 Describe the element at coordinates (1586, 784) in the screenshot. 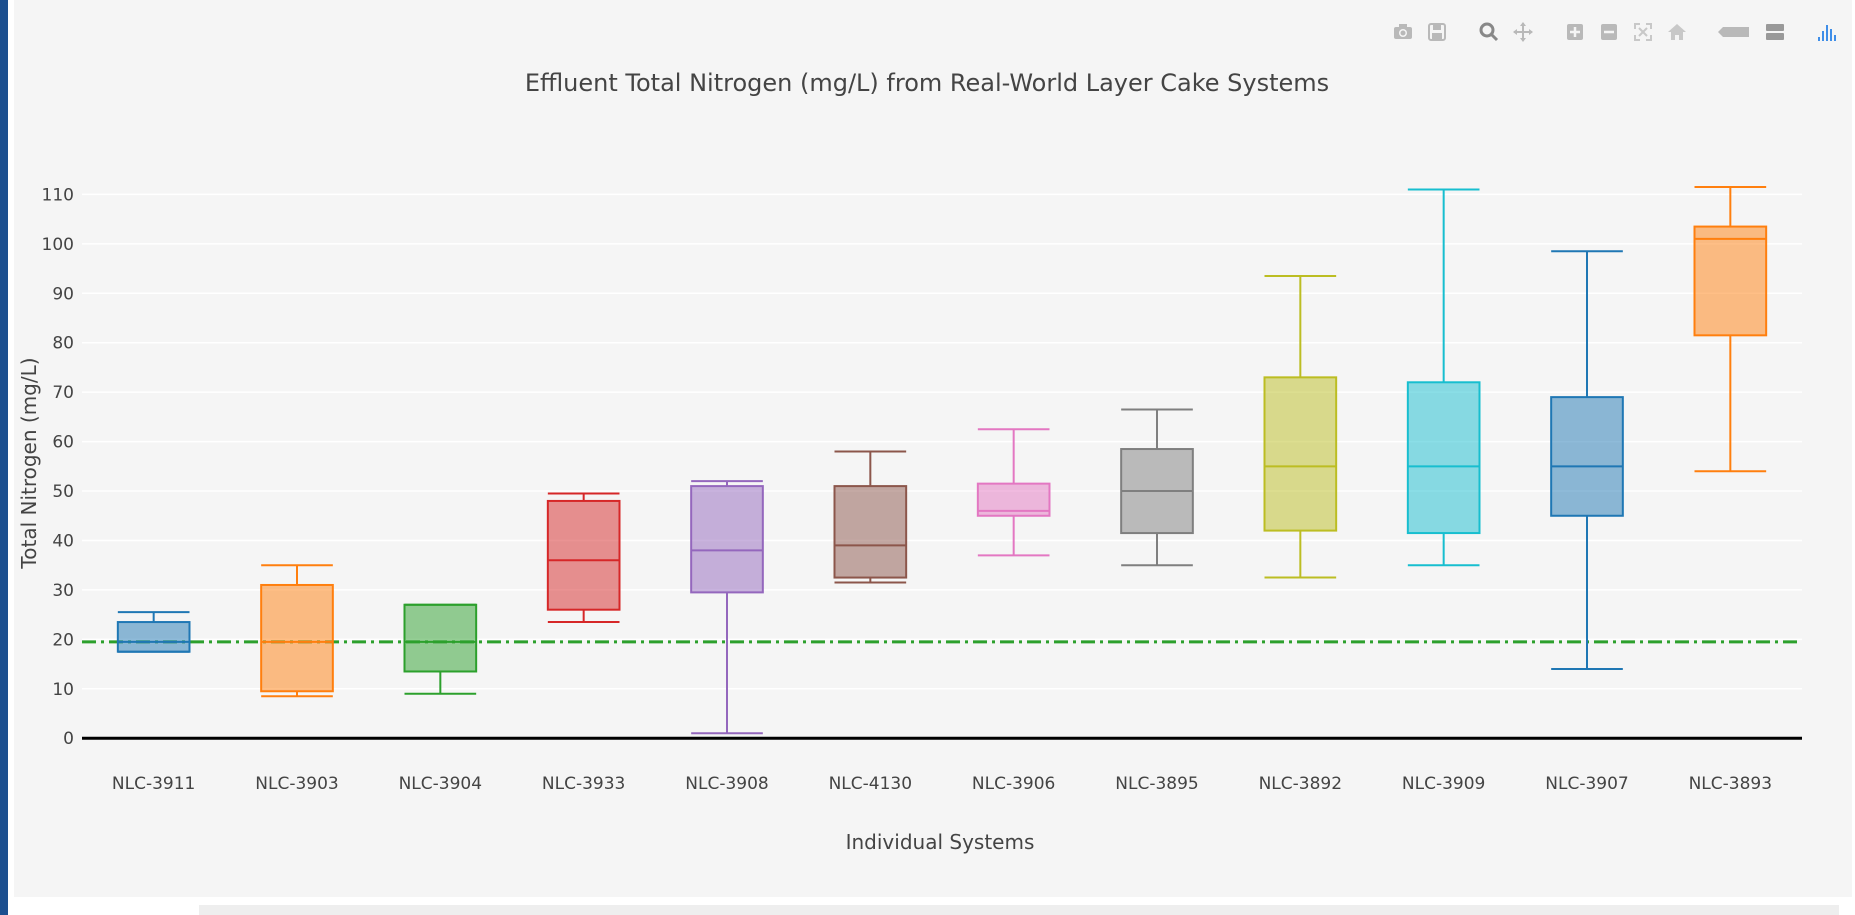

I see `x-tick-label: NLC-3907` at that location.